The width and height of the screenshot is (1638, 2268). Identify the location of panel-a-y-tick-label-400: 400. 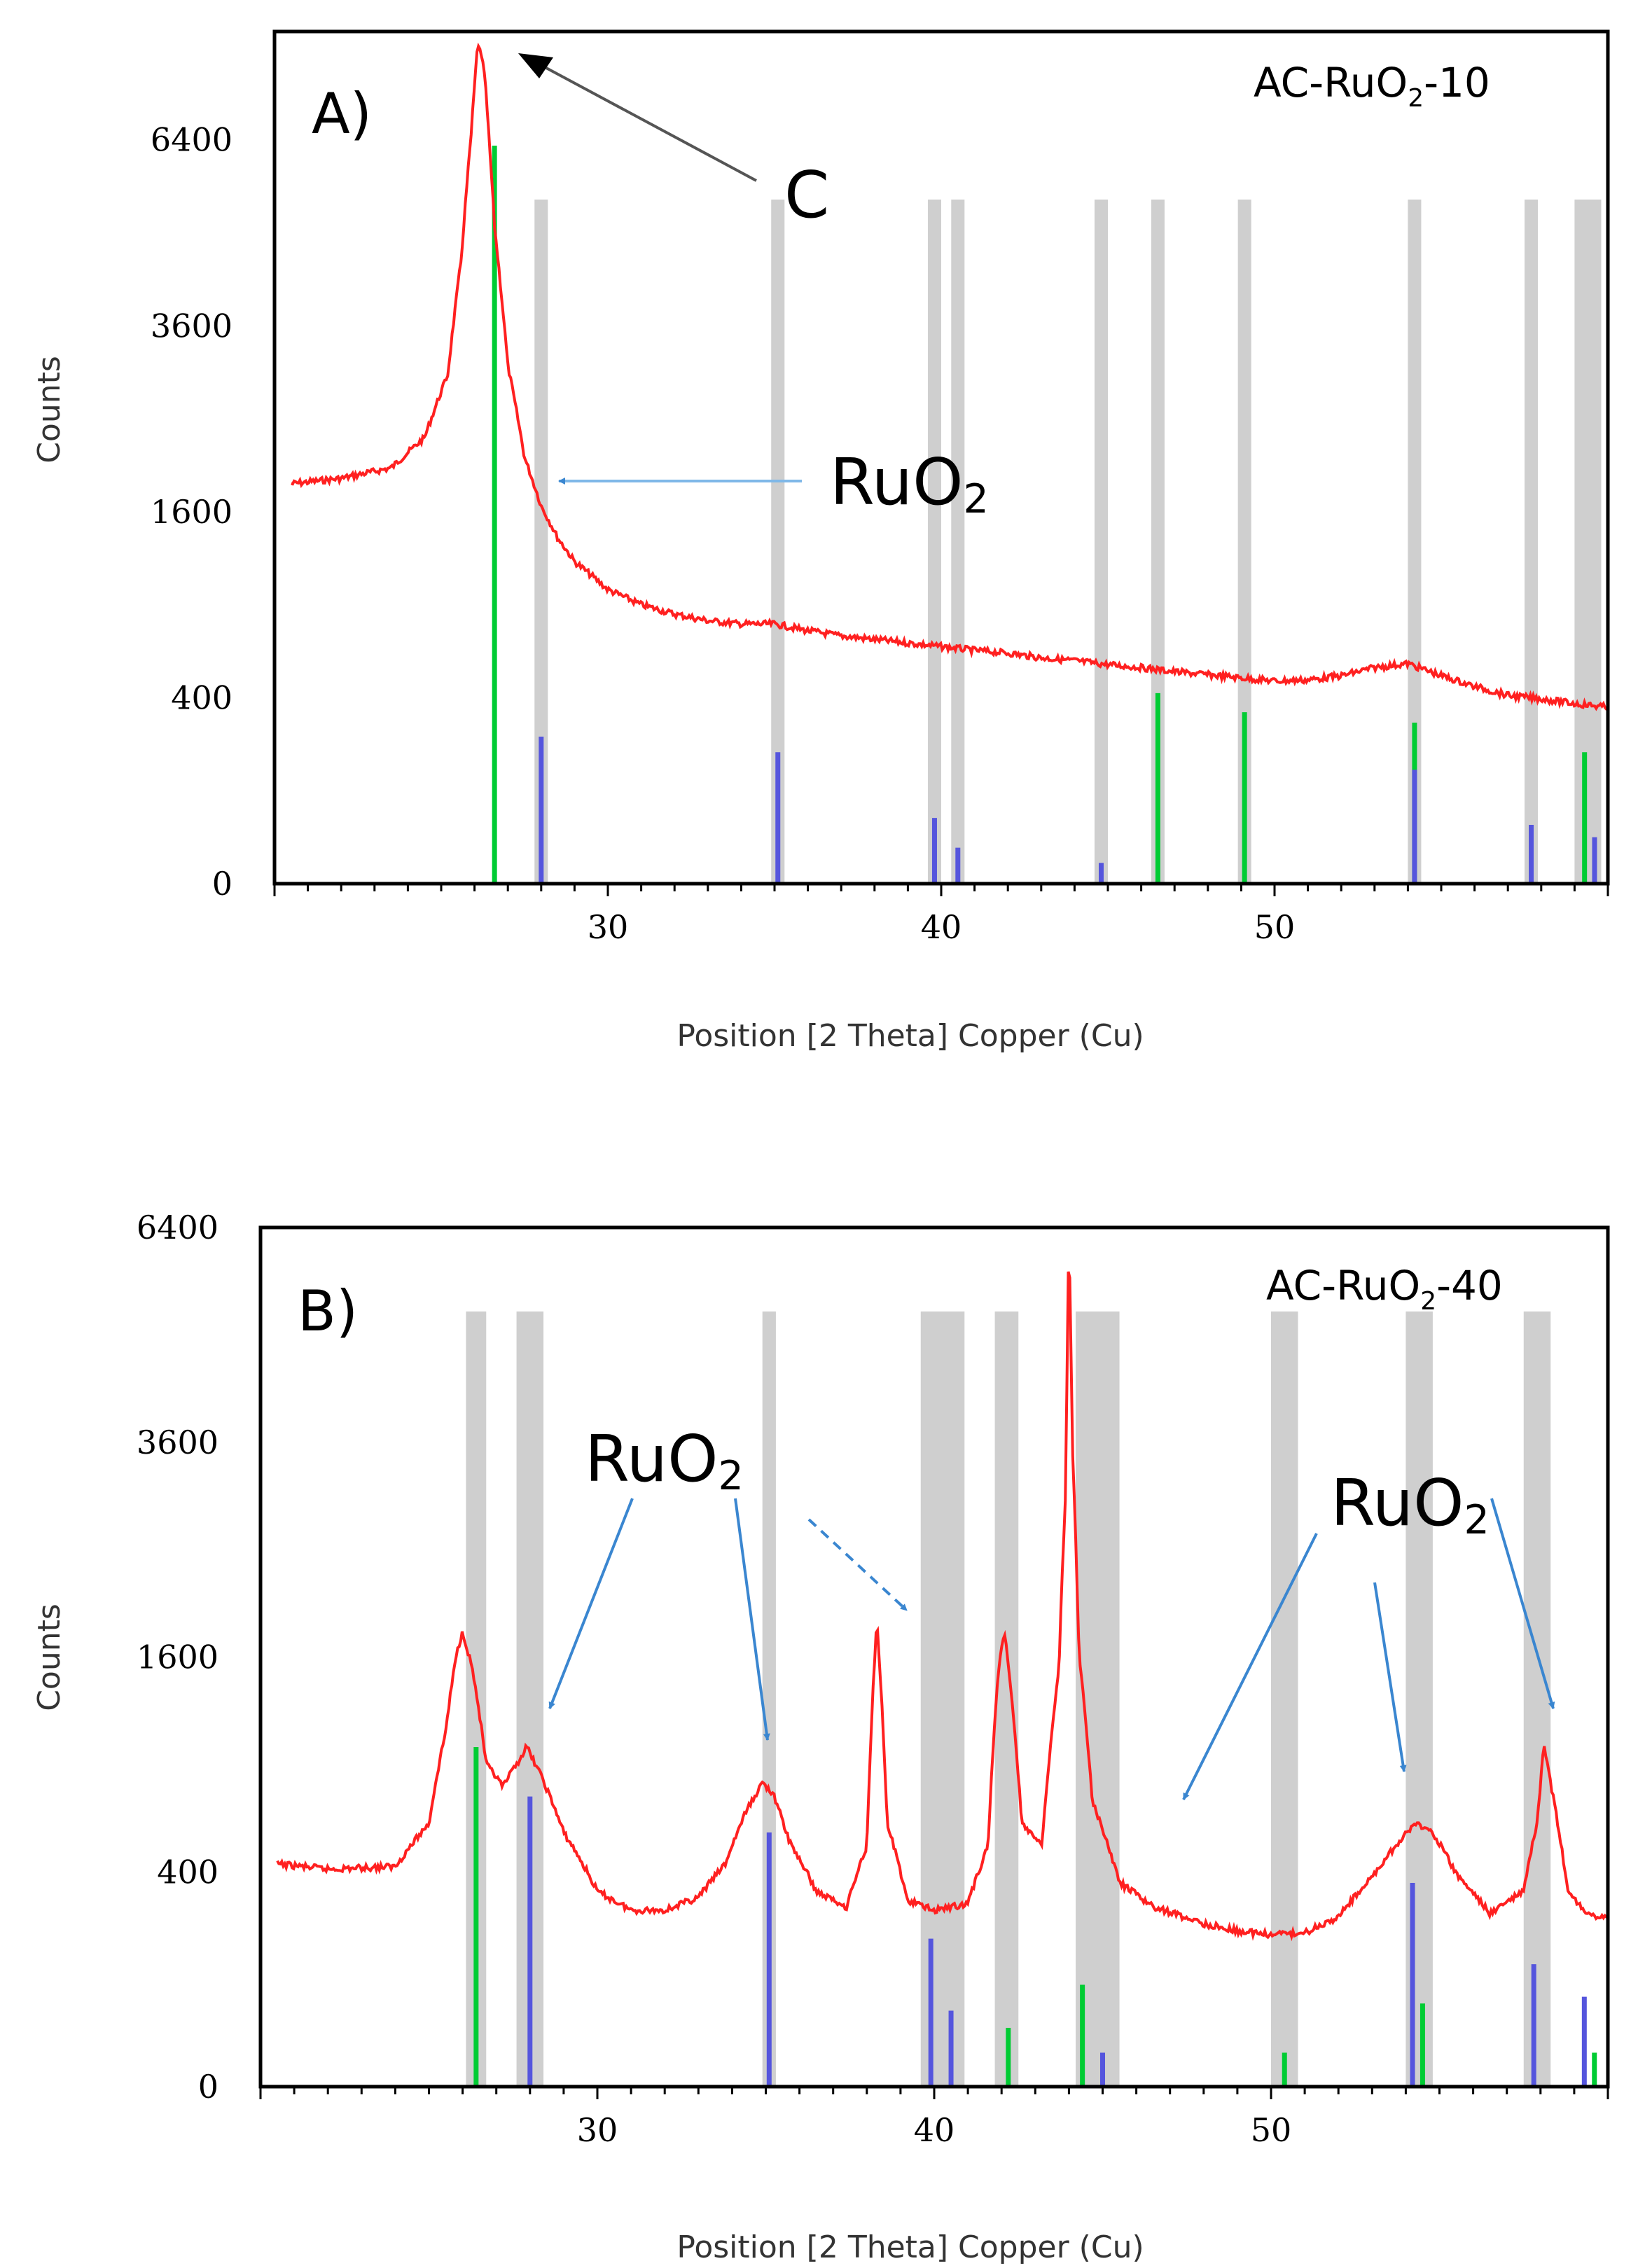
(201, 697).